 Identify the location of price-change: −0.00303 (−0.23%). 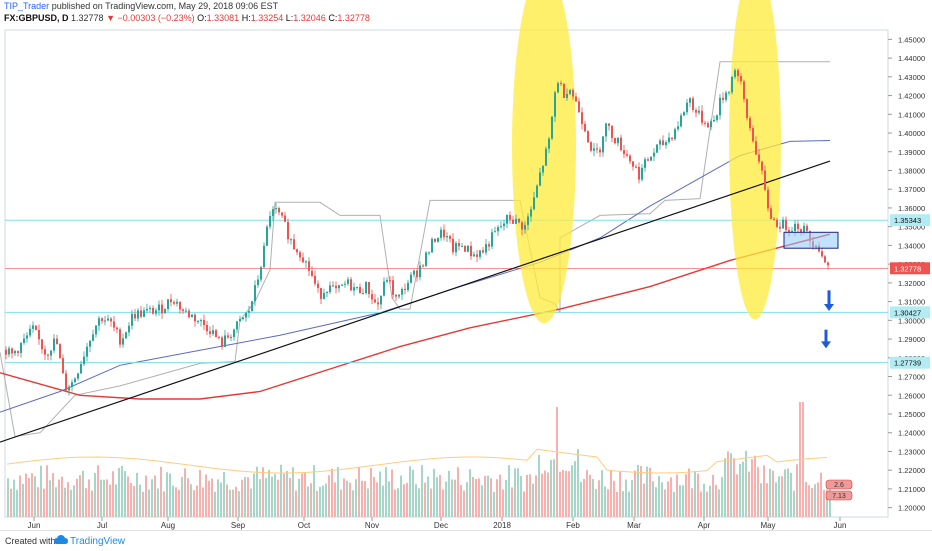
(156, 18).